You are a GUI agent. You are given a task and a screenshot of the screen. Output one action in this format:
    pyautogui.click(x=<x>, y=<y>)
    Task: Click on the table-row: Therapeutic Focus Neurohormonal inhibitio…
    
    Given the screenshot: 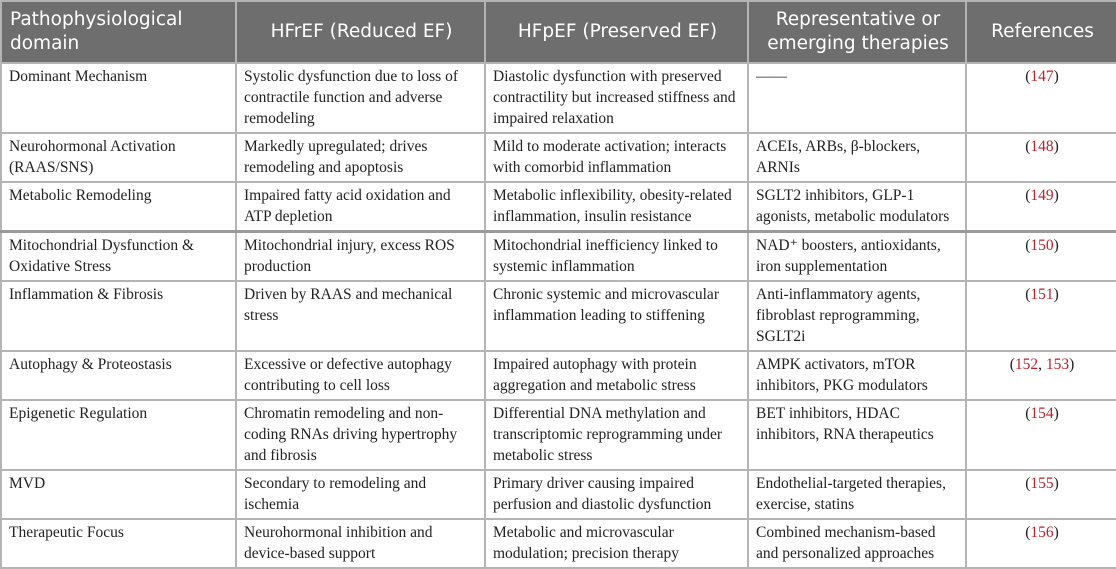 What is the action you would take?
    pyautogui.click(x=558, y=543)
    